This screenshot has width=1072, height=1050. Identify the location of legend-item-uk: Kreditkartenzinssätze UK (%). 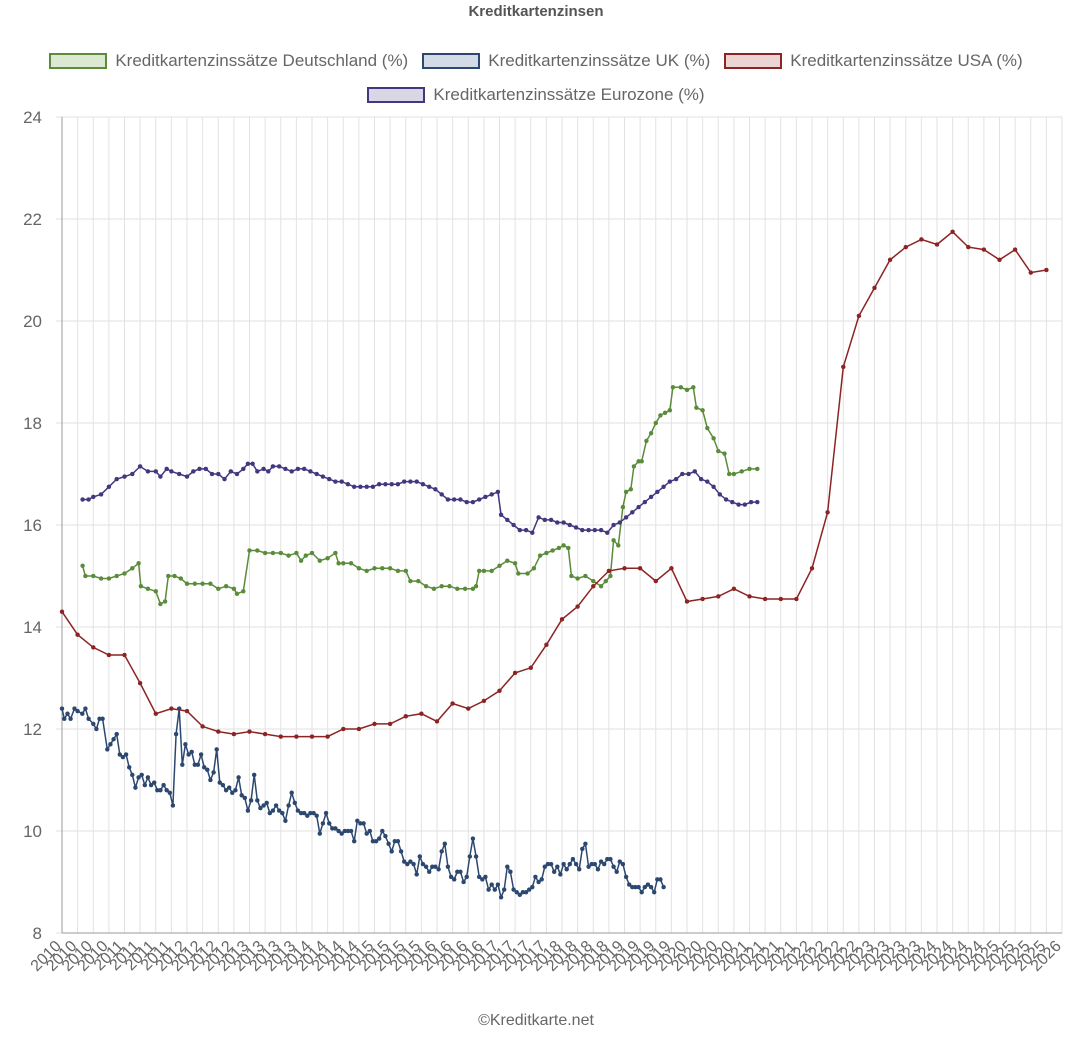
(566, 61).